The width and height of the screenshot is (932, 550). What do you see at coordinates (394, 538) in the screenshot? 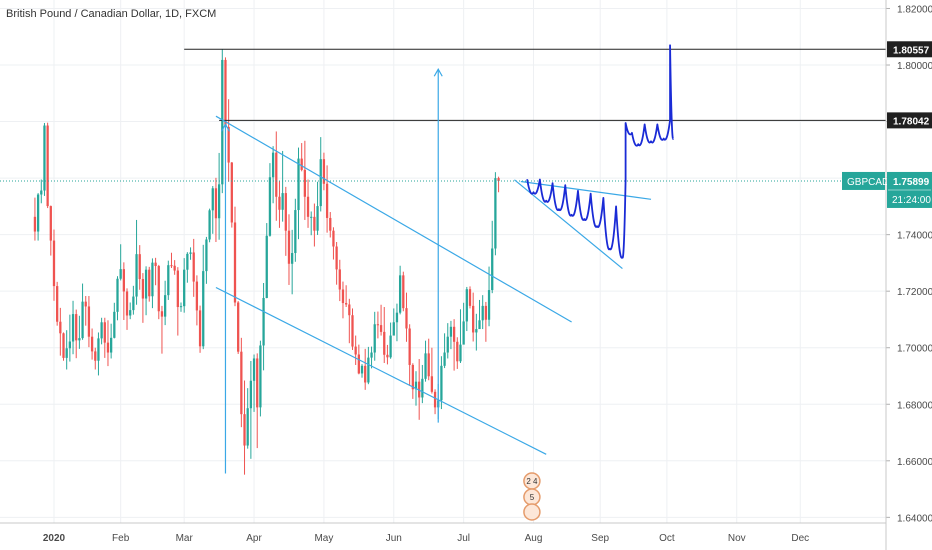
I see `x-tick-label: Jun` at bounding box center [394, 538].